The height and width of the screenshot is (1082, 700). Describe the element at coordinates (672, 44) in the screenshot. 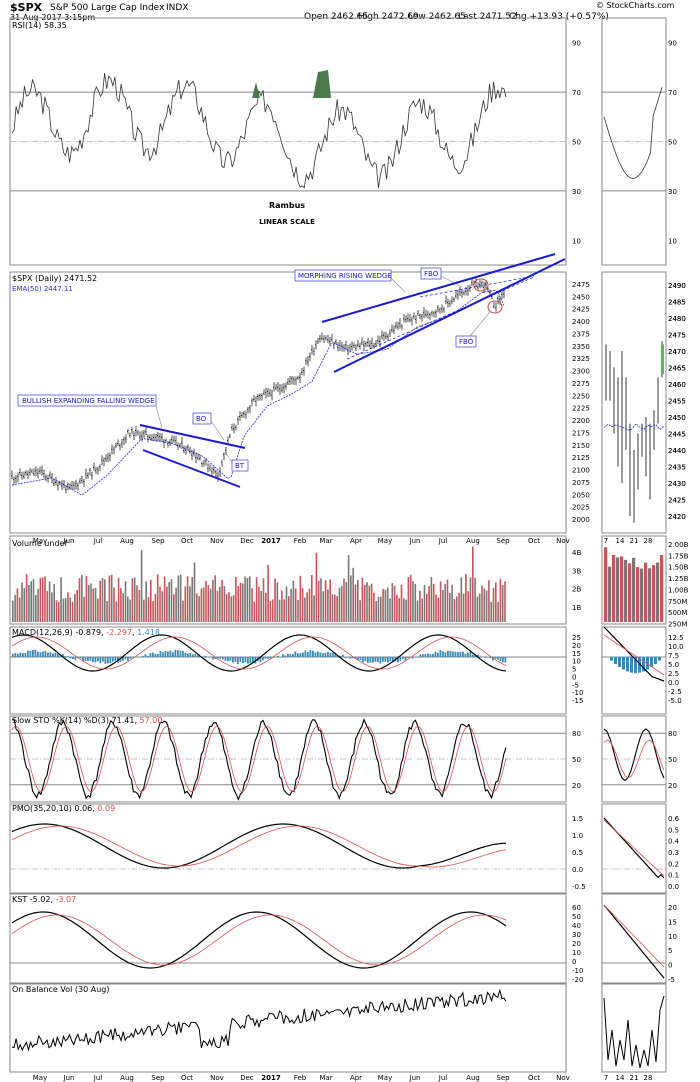

I see `zoom-y-tick-label: 90` at that location.